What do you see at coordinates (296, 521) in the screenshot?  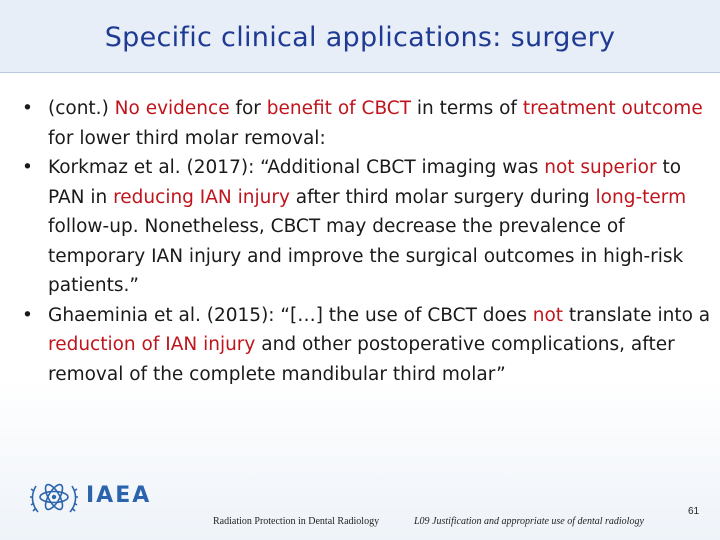 I see `footer-course-title: Radiation Protection in Dental Radiology` at bounding box center [296, 521].